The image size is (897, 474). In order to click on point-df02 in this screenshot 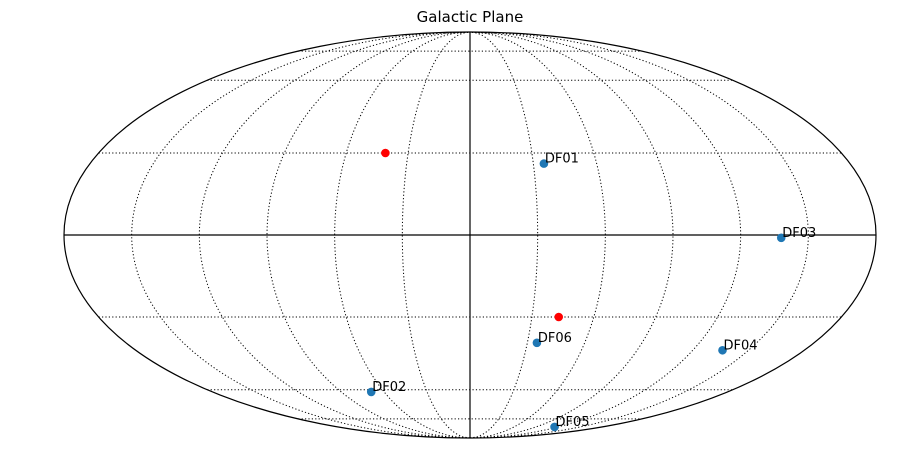, I will do `click(371, 392)`.